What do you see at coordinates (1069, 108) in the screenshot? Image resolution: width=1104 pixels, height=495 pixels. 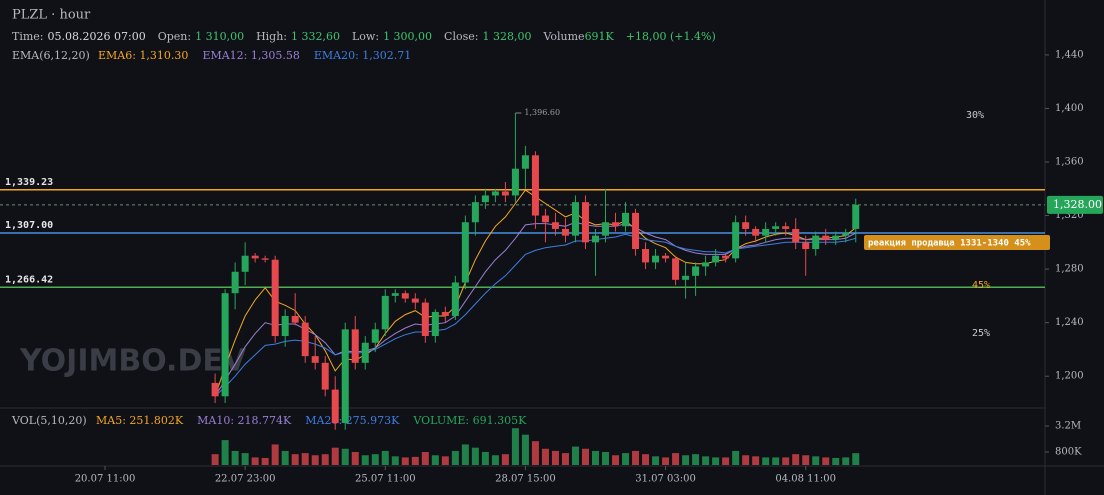 I see `y-tick-label: 1,400` at bounding box center [1069, 108].